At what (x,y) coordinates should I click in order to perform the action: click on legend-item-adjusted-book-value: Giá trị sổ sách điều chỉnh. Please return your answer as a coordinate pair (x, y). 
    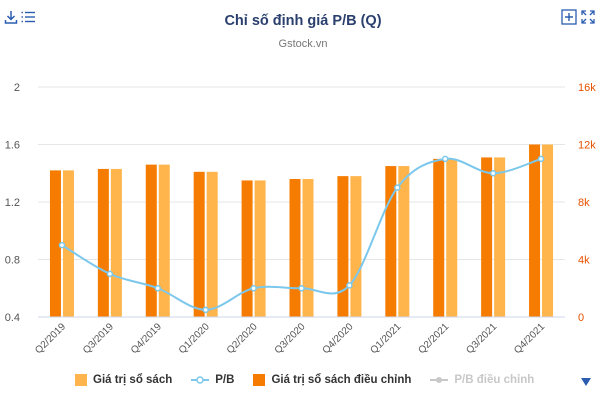
    Looking at the image, I should click on (332, 380).